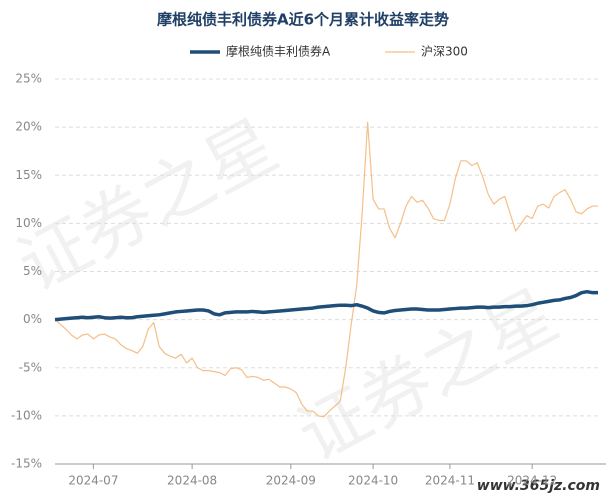 This screenshot has width=606, height=500. Describe the element at coordinates (532, 481) in the screenshot. I see `x-tick-label: 2024-12` at that location.